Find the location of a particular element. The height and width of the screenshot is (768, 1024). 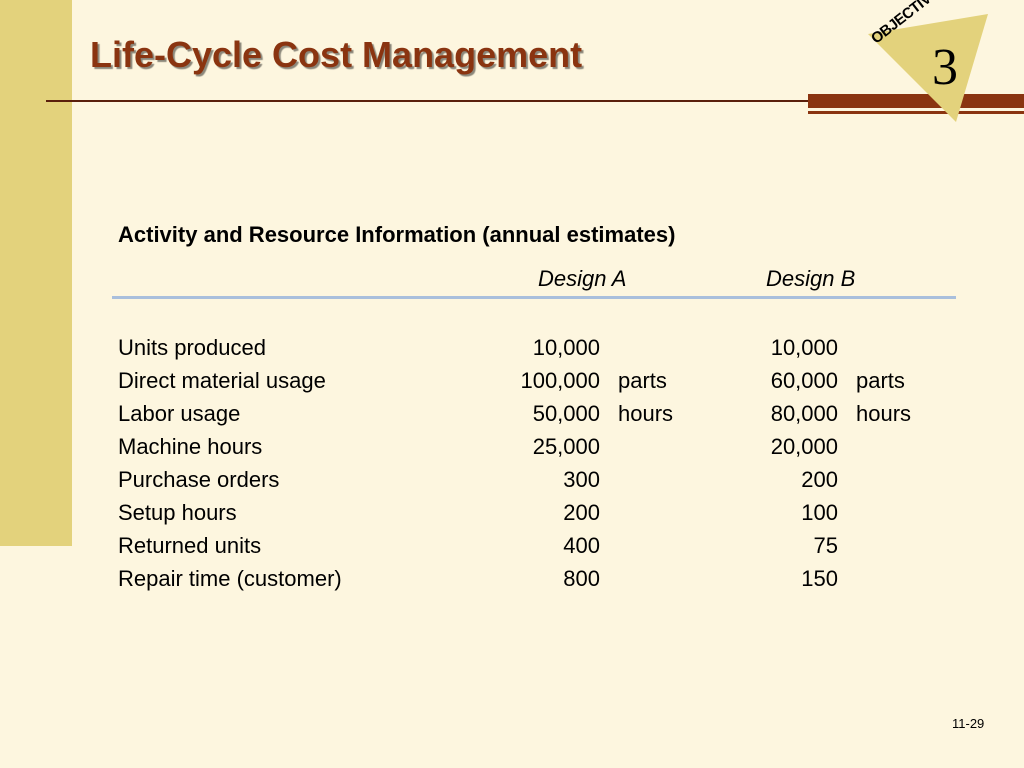

table-row: Machine hours 25,000 20,000 is located at coordinates (538, 447).